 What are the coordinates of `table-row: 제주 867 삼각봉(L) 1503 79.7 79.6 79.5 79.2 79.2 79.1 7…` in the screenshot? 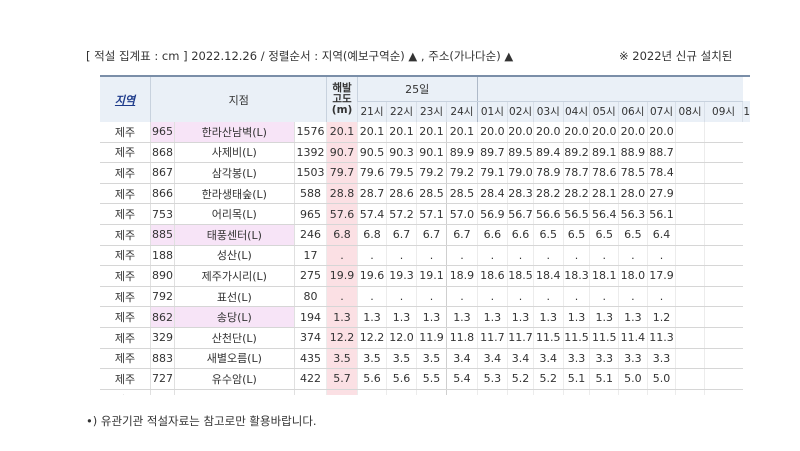 It's located at (425, 173).